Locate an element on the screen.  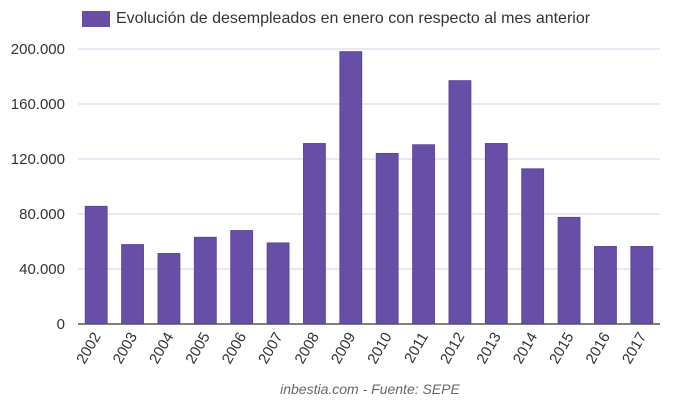
y-tick-label: 160.000 is located at coordinates (38, 104).